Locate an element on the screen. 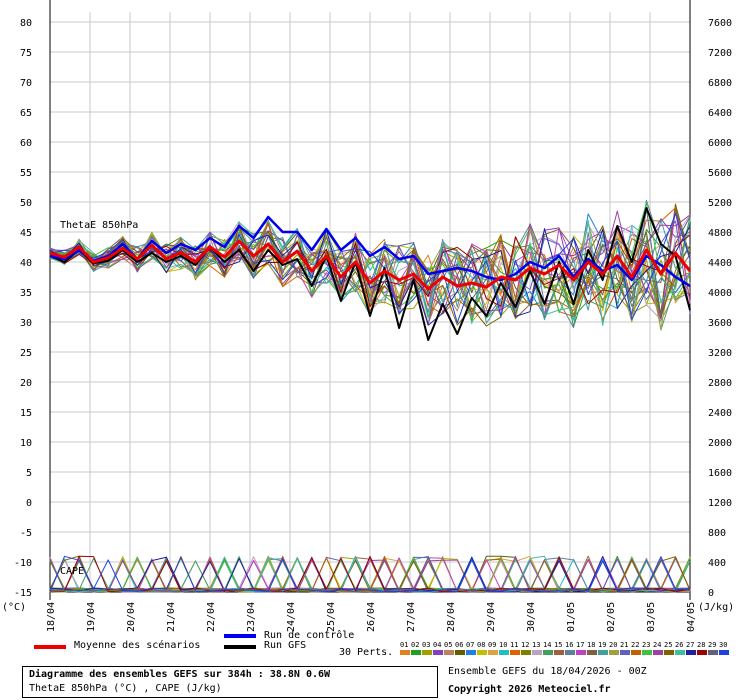 The height and width of the screenshot is (700, 740). control-legend-swatch is located at coordinates (240, 636).